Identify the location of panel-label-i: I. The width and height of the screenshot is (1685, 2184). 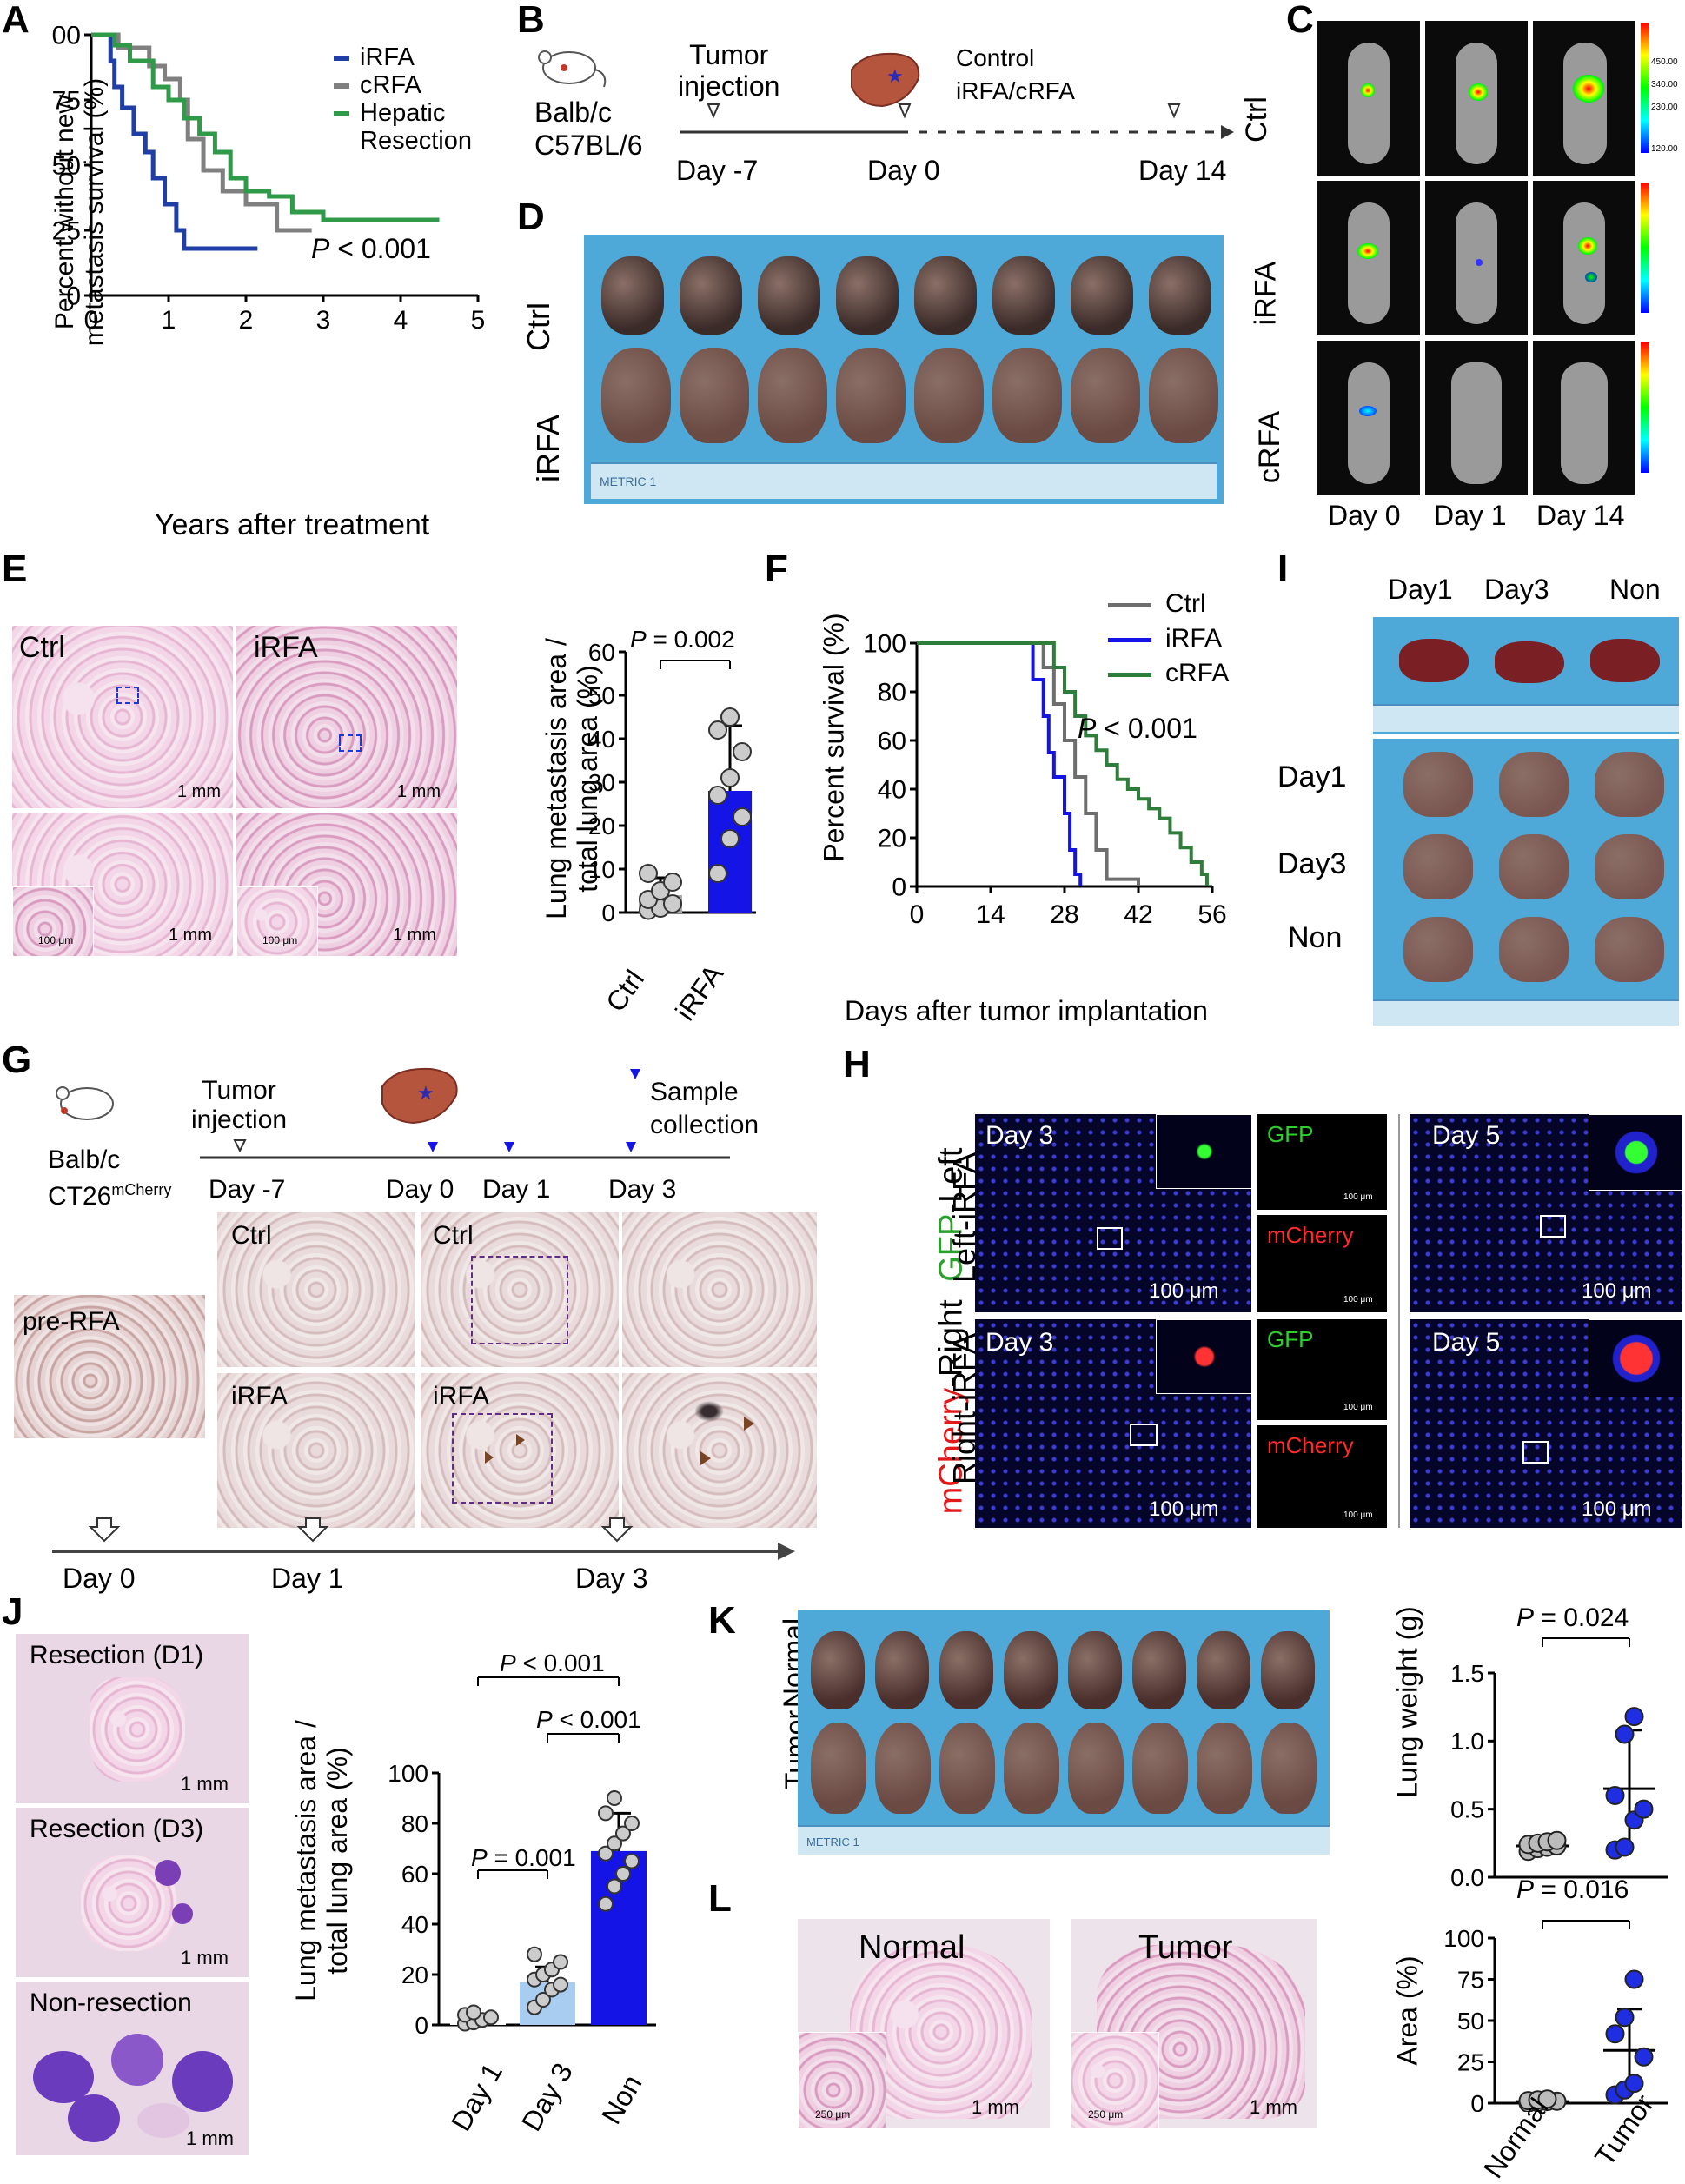
(1283, 569).